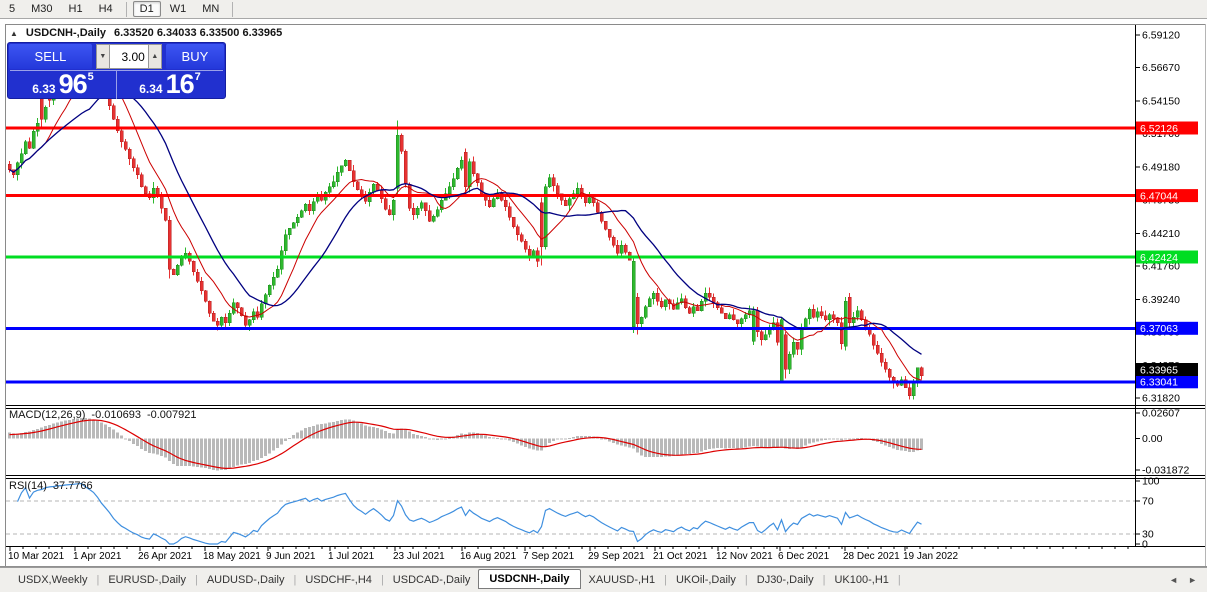 The width and height of the screenshot is (1207, 592). I want to click on chart-tab-usdcad-daily: USDCAD-,Daily, so click(431, 580).